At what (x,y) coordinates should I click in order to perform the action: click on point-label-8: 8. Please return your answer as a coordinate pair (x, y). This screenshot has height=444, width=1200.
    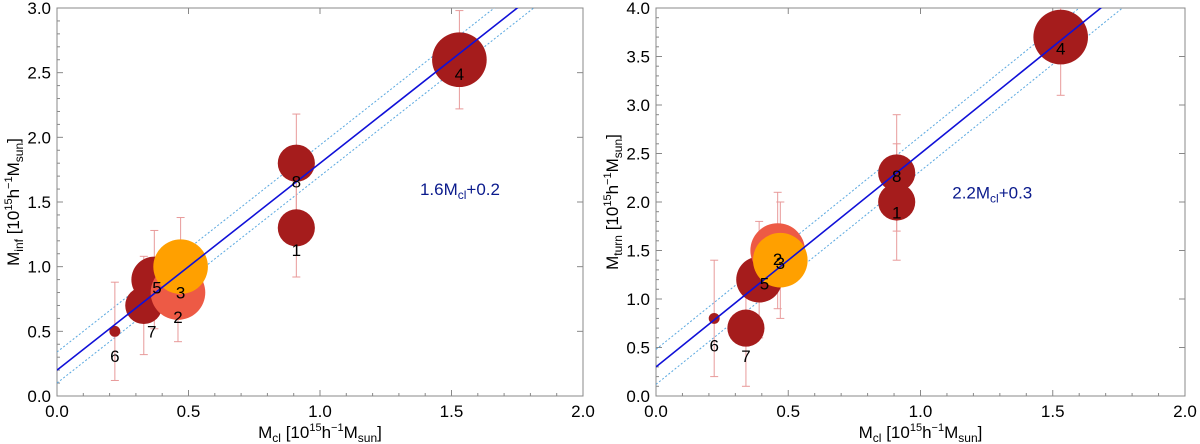
    Looking at the image, I should click on (896, 176).